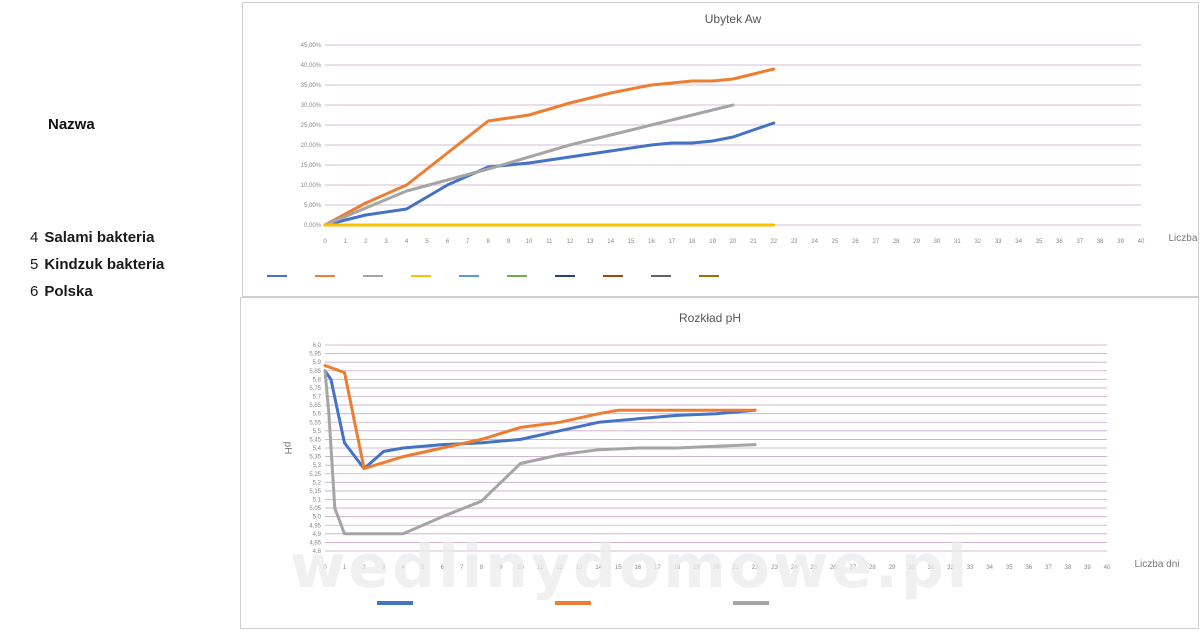 This screenshot has width=1200, height=641. What do you see at coordinates (317, 346) in the screenshot?
I see `y-tick-label: 6,0` at bounding box center [317, 346].